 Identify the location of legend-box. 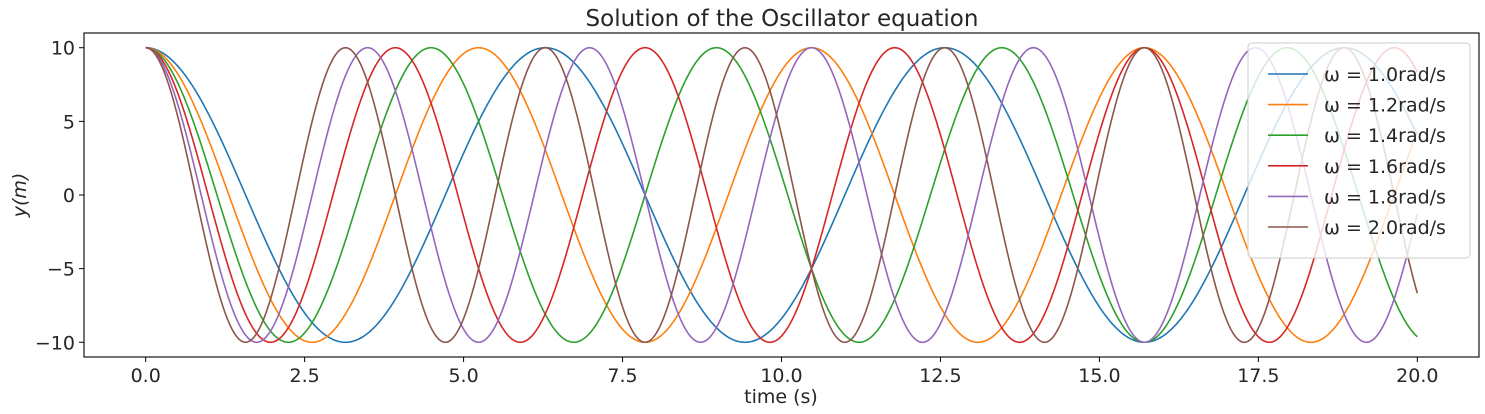
(1359, 150).